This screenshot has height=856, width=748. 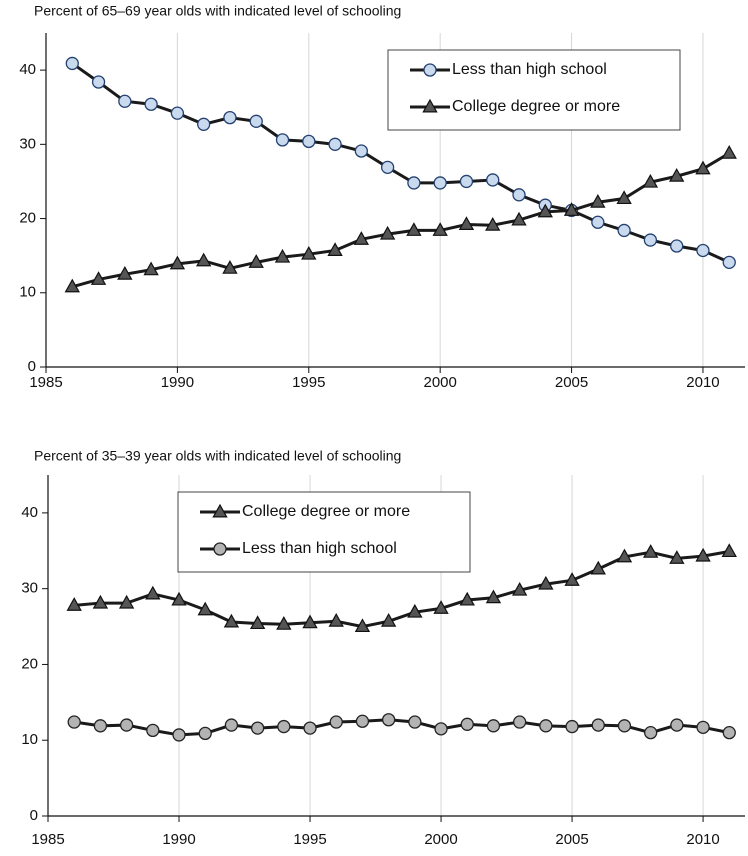 What do you see at coordinates (308, 382) in the screenshot?
I see `x-tick-label: 1995` at bounding box center [308, 382].